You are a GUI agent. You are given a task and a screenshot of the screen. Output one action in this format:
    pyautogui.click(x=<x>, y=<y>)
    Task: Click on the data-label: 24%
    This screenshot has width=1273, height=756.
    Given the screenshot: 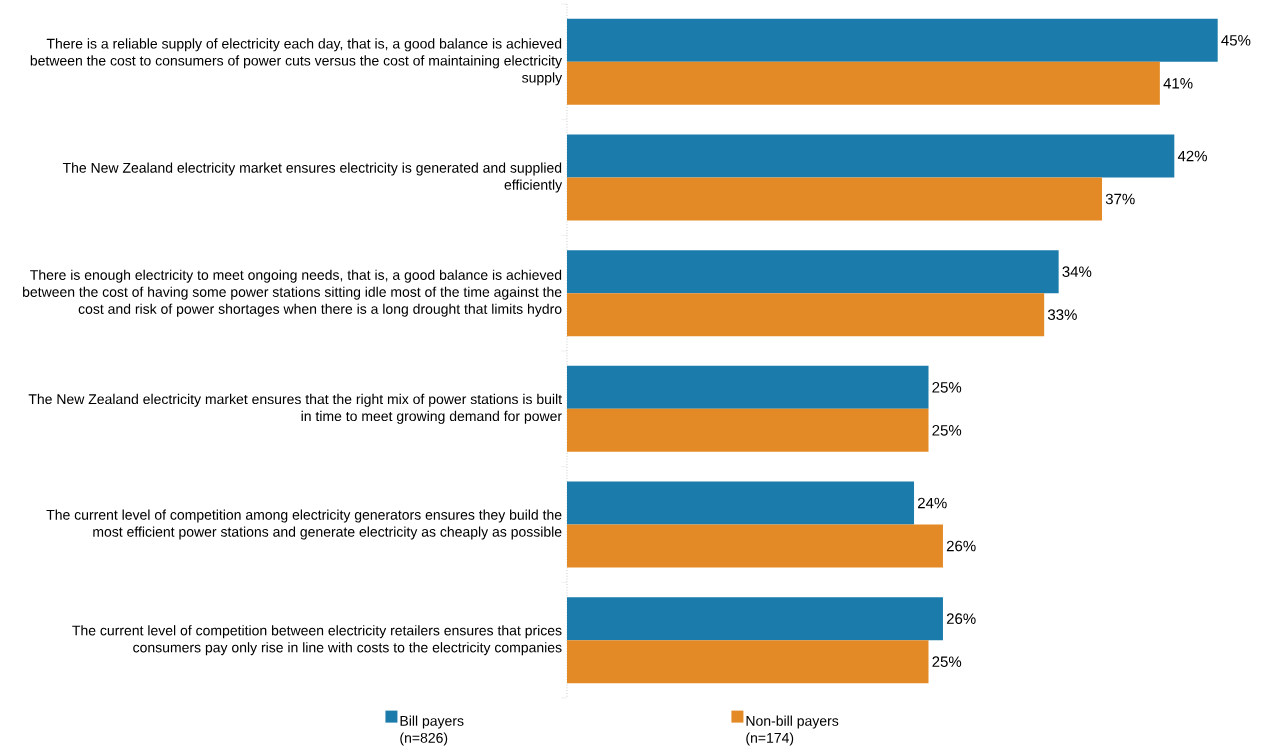 What is the action you would take?
    pyautogui.click(x=932, y=503)
    